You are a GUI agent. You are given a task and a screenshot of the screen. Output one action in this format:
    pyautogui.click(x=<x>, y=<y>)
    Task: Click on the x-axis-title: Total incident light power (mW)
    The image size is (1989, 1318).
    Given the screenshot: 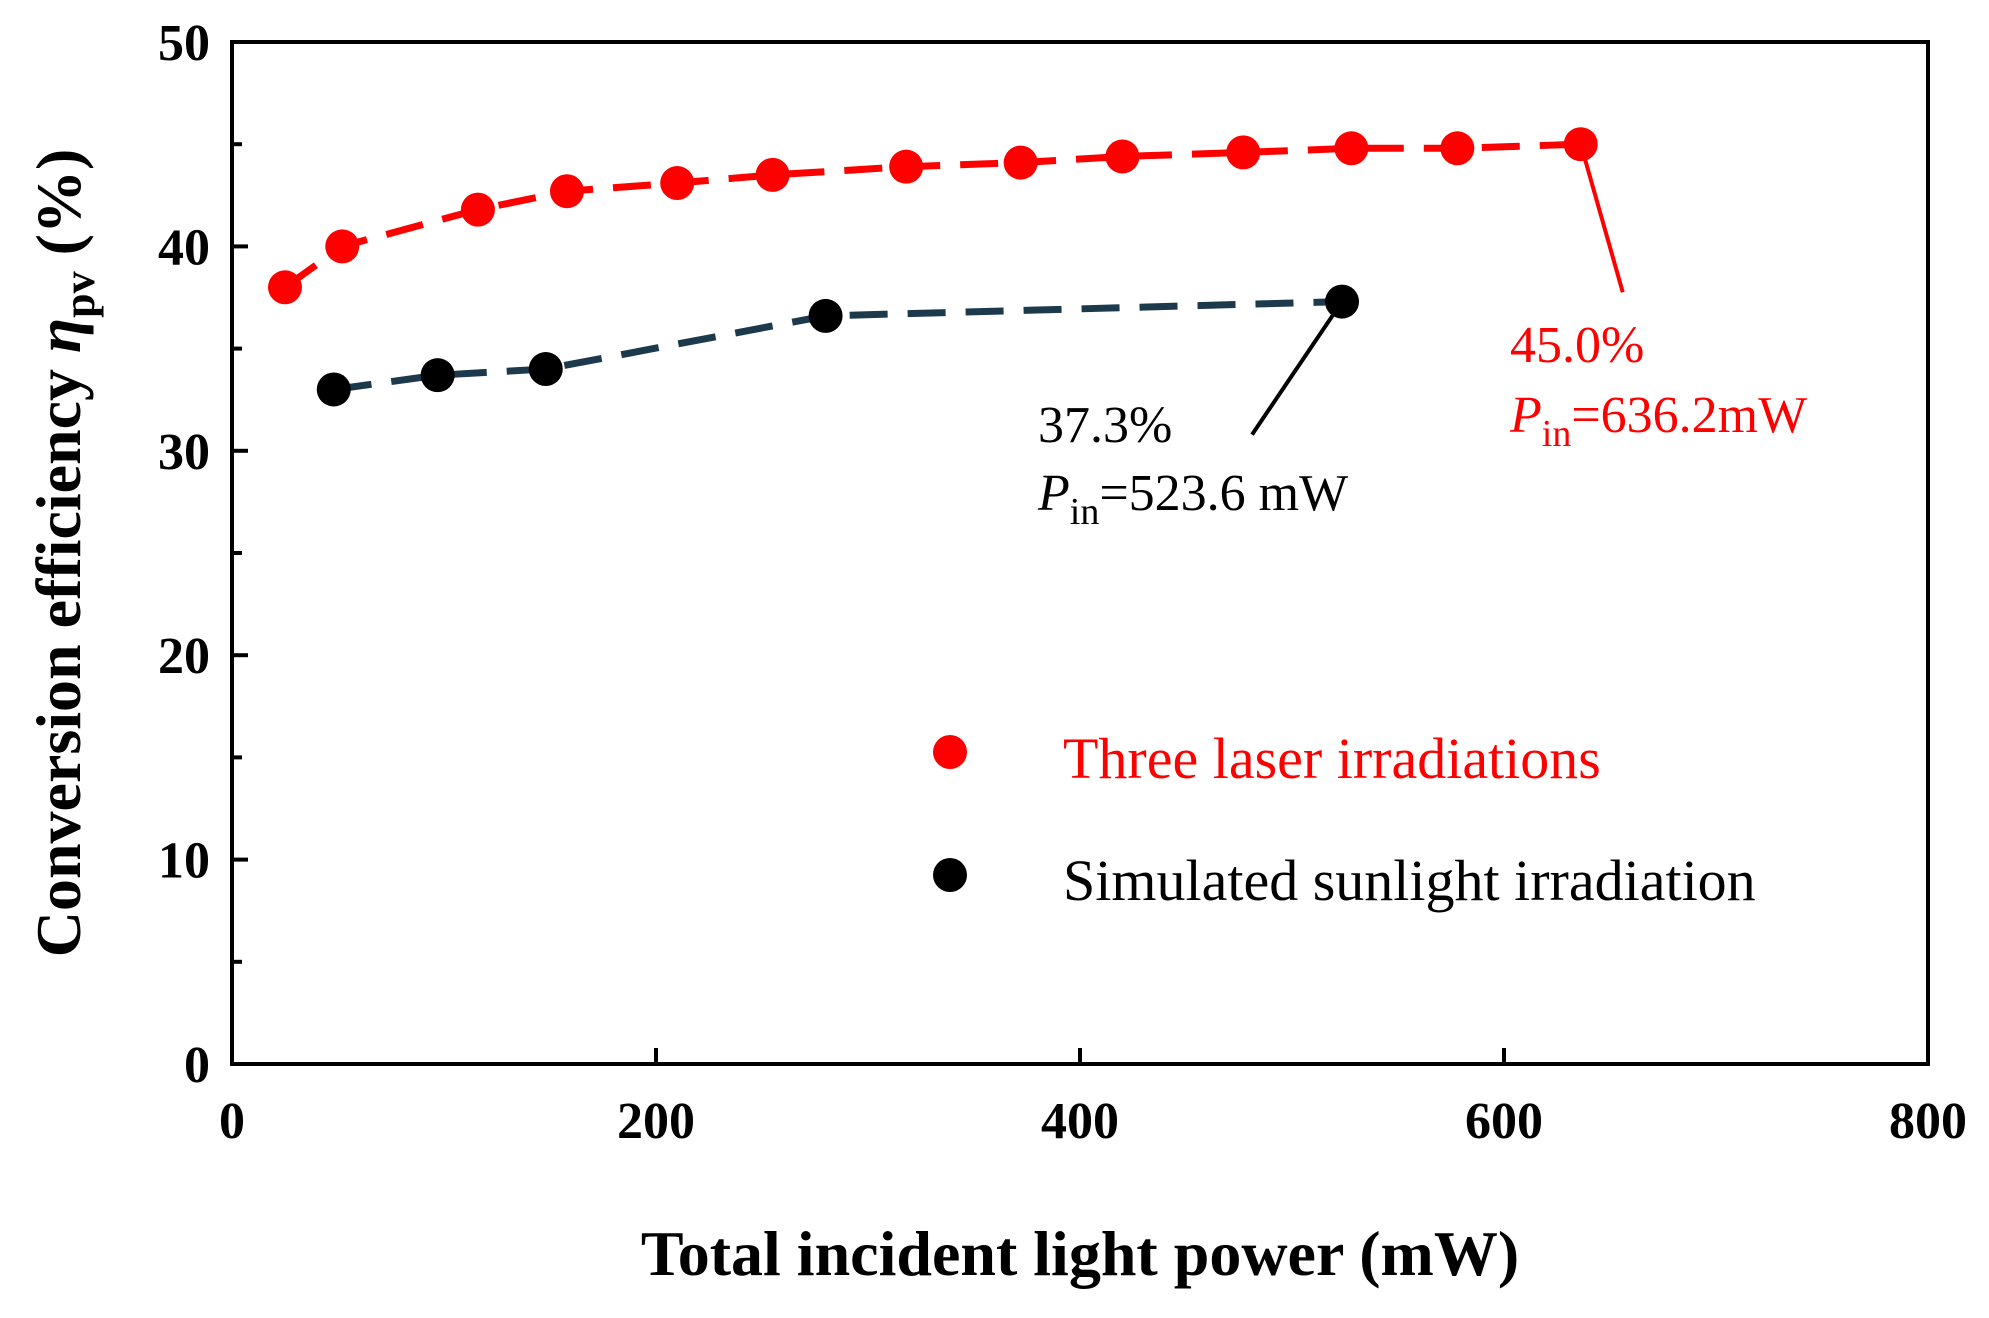 What is the action you would take?
    pyautogui.click(x=1080, y=1253)
    